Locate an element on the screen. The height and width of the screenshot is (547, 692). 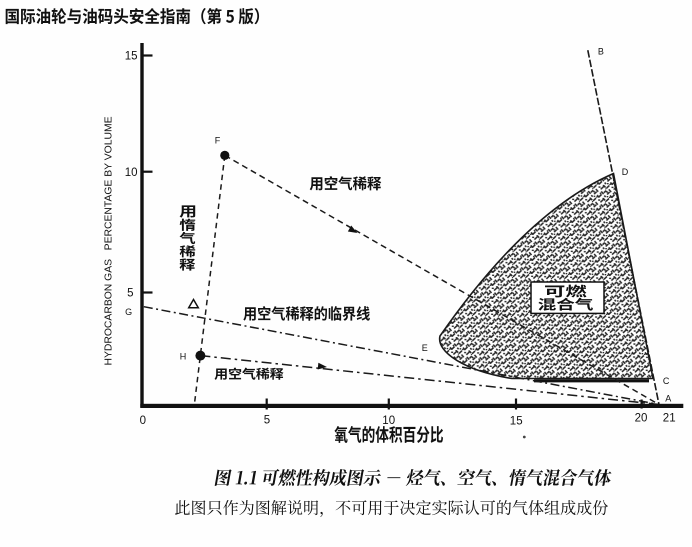
svg-text: F is located at coordinates (218, 141).